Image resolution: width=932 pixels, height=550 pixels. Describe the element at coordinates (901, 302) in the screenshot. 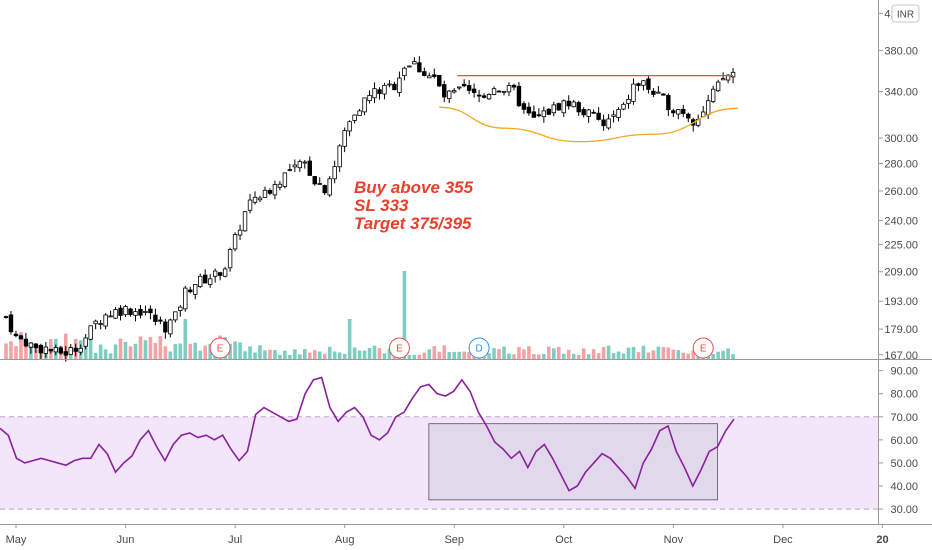

I see `price-tick-label: 193.00` at that location.